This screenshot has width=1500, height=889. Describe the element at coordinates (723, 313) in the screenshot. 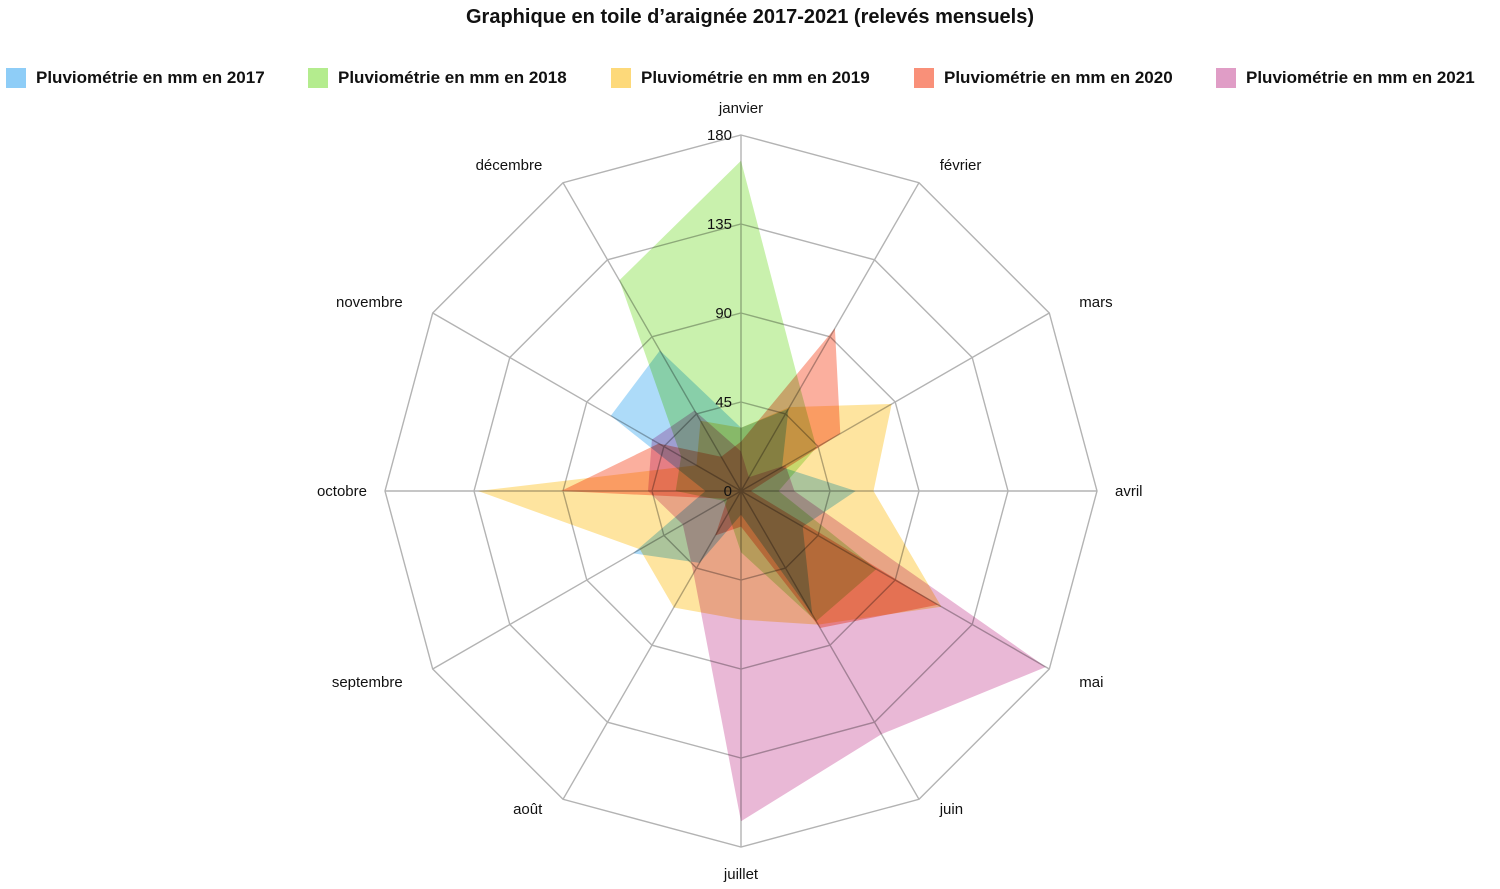

I see `tick-label-90: 90` at that location.